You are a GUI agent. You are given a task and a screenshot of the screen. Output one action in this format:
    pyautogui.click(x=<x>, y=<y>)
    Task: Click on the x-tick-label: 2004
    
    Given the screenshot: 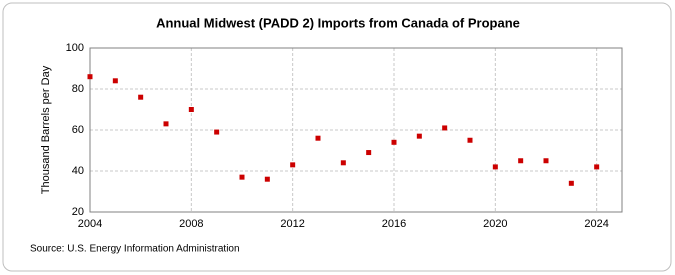 What is the action you would take?
    pyautogui.click(x=90, y=224)
    